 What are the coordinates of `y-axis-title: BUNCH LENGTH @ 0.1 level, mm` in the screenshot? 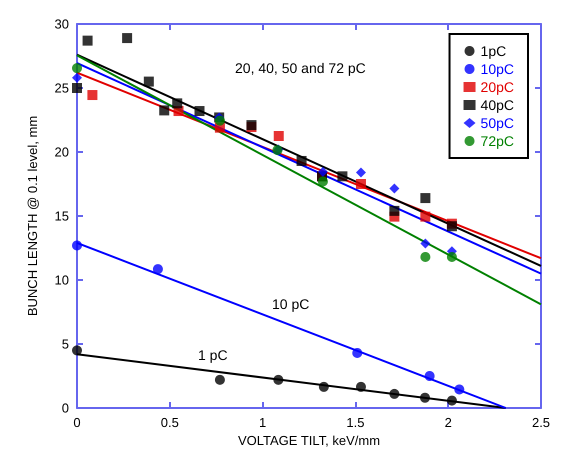 It's located at (32, 216).